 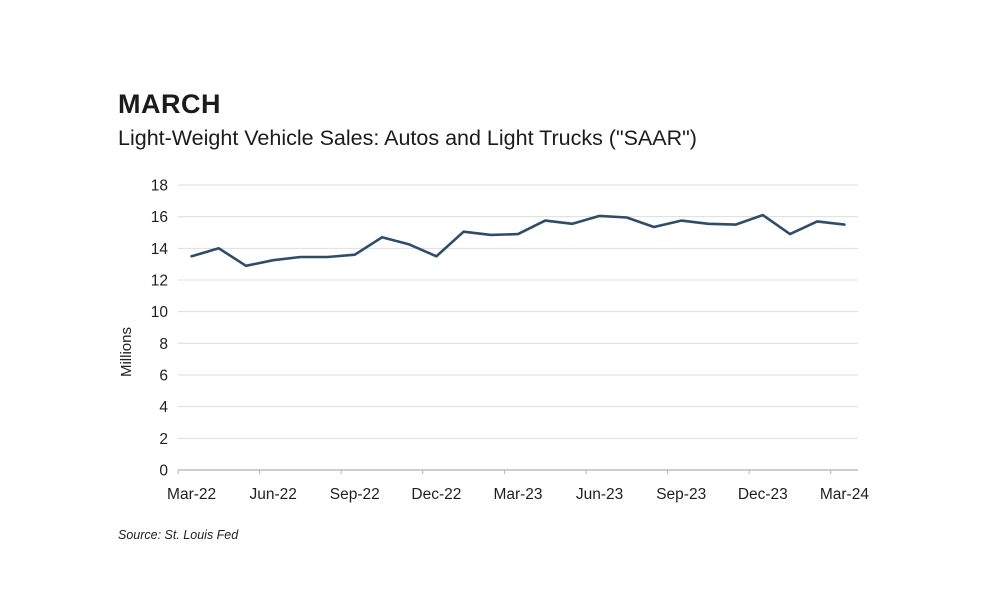 I want to click on sales-line-series, so click(x=518, y=240).